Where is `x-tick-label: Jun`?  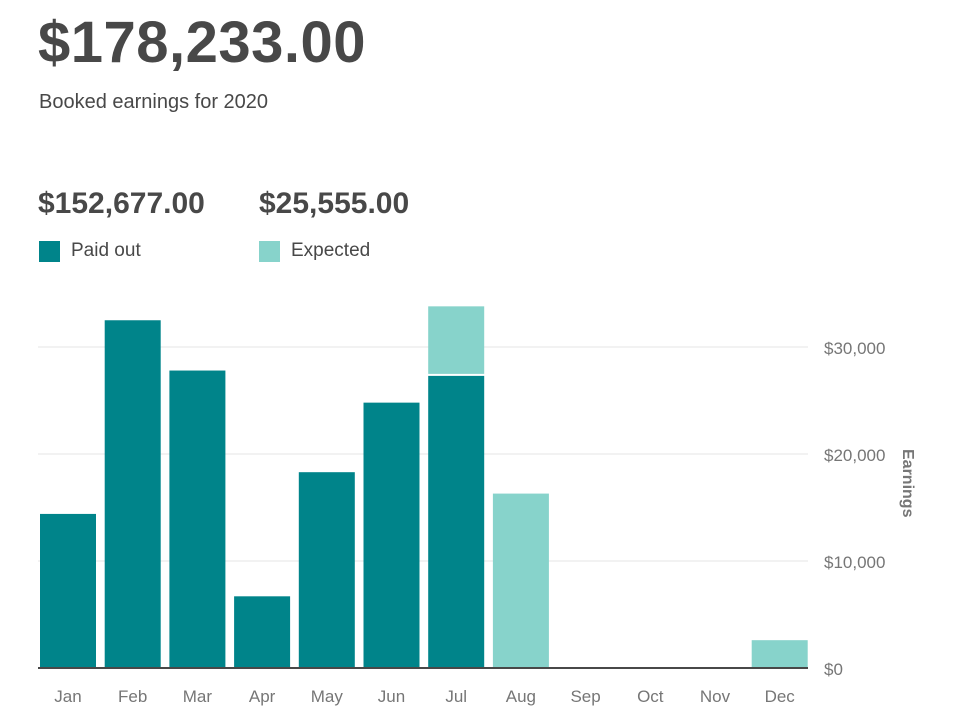 x-tick-label: Jun is located at coordinates (391, 696).